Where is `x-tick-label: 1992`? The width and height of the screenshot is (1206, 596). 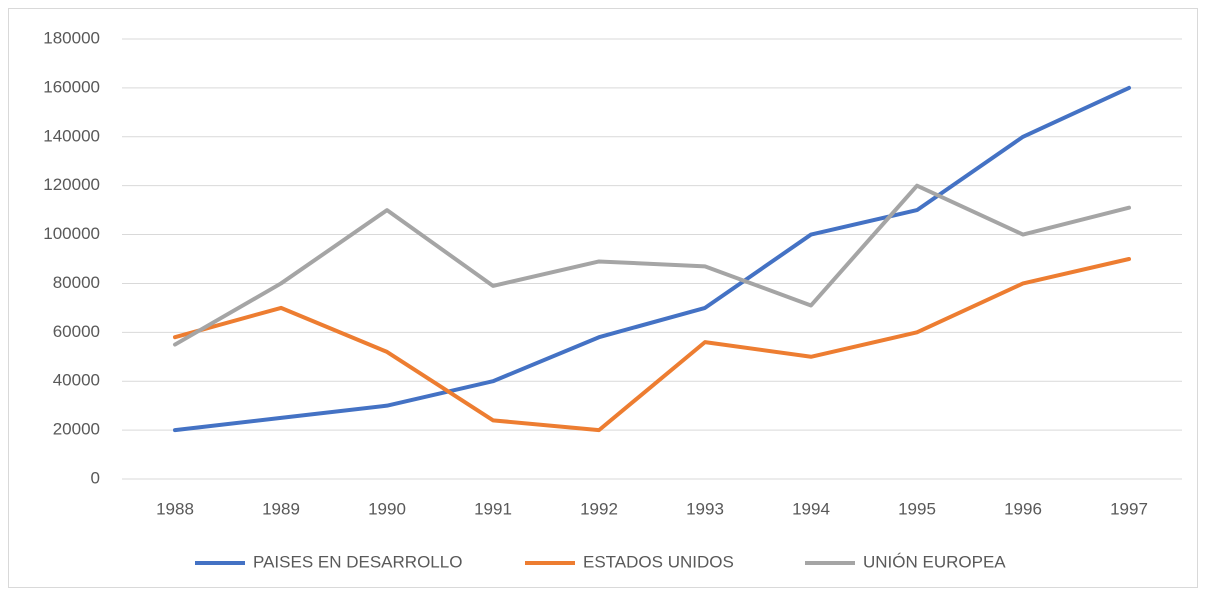 x-tick-label: 1992 is located at coordinates (599, 508).